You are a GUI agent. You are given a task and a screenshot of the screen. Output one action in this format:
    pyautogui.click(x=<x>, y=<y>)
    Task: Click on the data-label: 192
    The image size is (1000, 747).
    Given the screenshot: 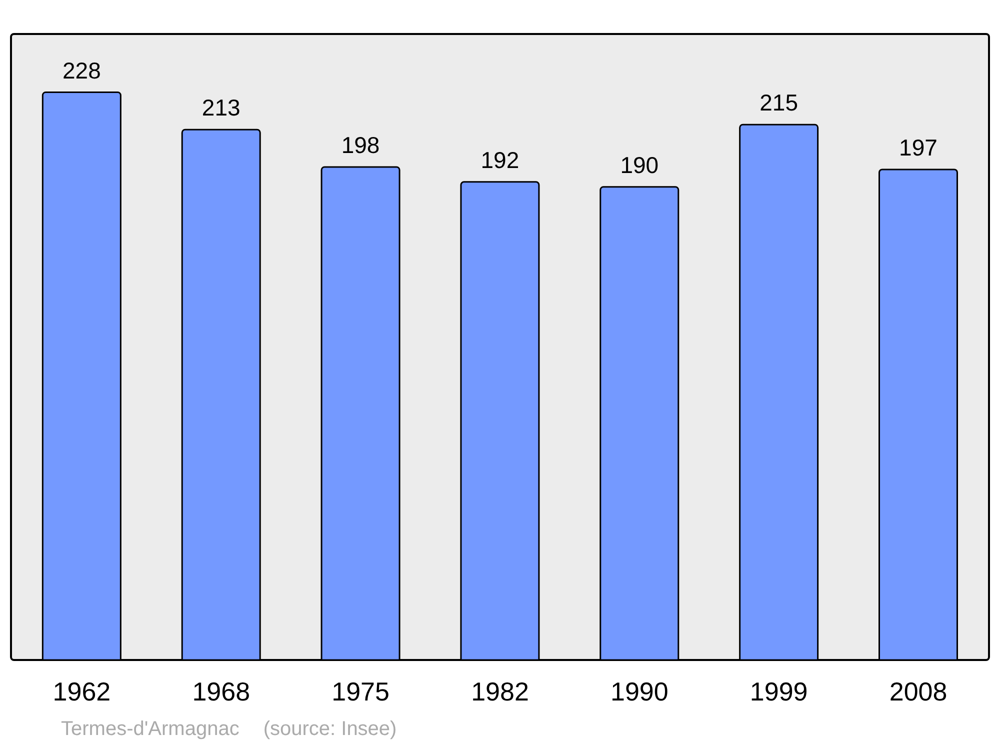 What is the action you would take?
    pyautogui.click(x=500, y=159)
    